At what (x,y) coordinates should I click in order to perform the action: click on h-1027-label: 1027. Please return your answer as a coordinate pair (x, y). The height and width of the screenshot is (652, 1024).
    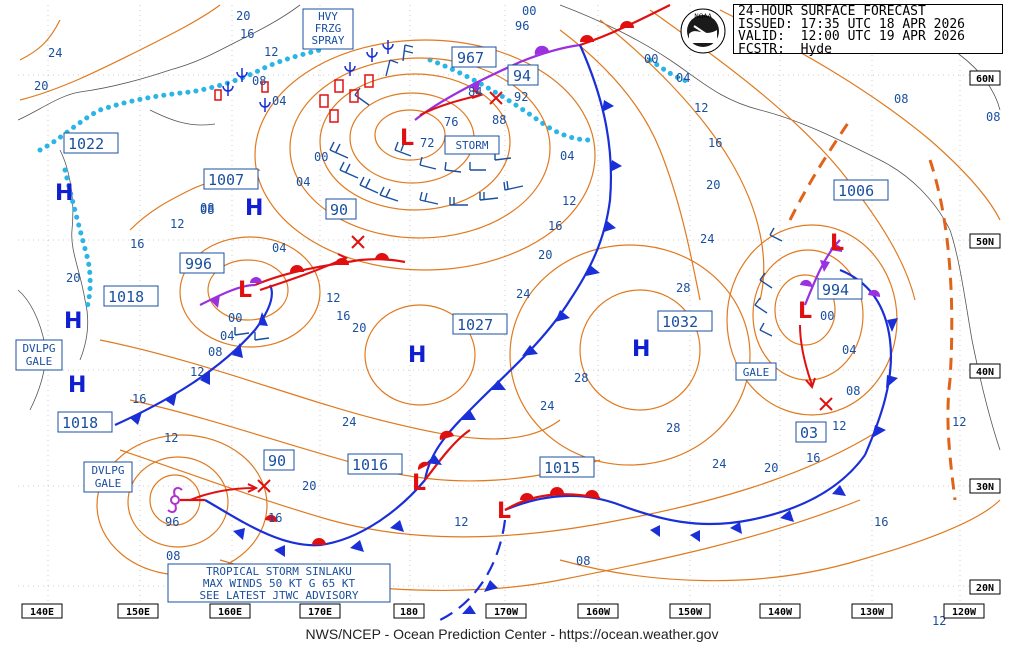
    Looking at the image, I should click on (475, 325).